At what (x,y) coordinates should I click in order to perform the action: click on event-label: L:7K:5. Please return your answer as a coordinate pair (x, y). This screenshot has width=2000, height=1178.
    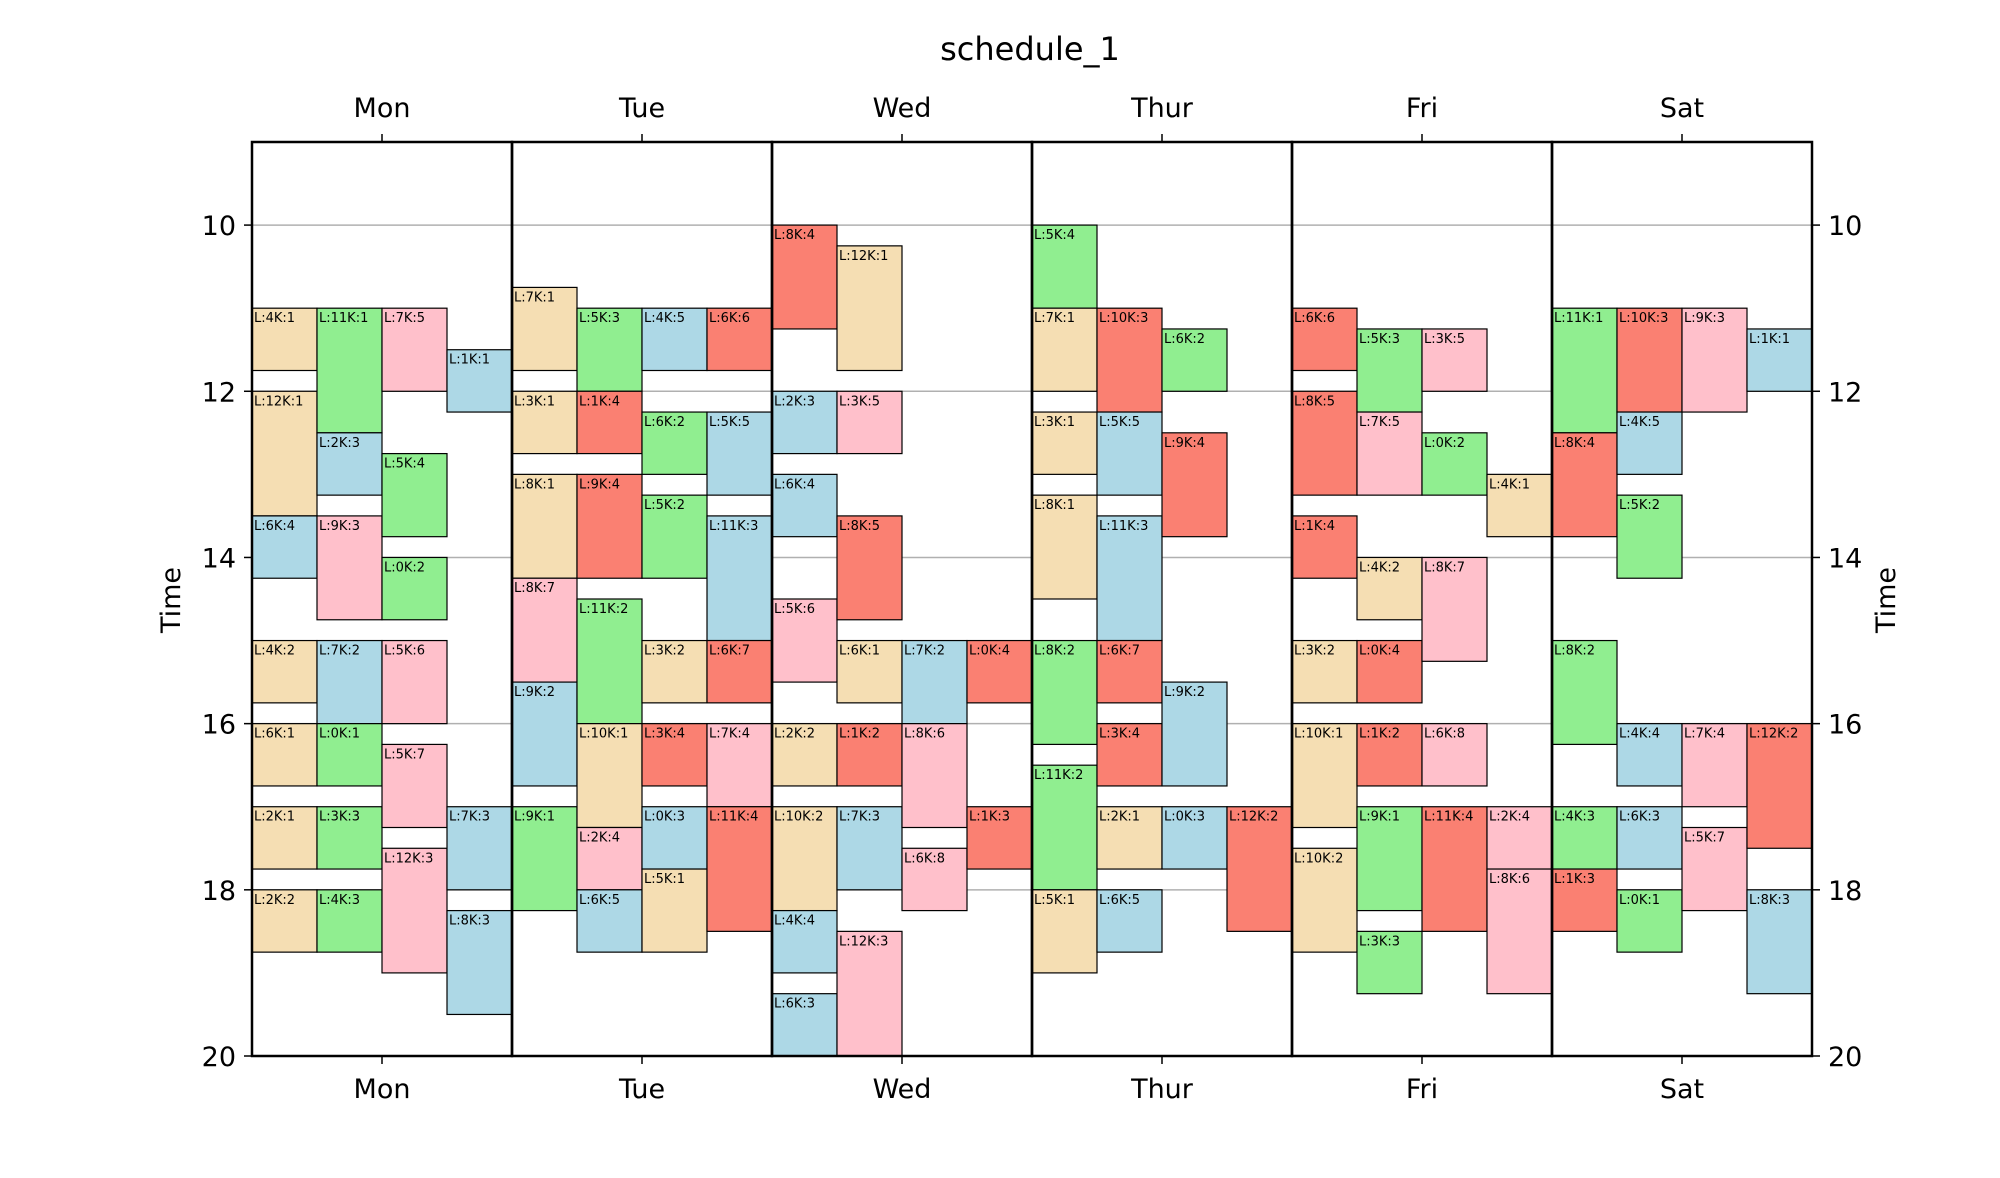
    Looking at the image, I should click on (404, 318).